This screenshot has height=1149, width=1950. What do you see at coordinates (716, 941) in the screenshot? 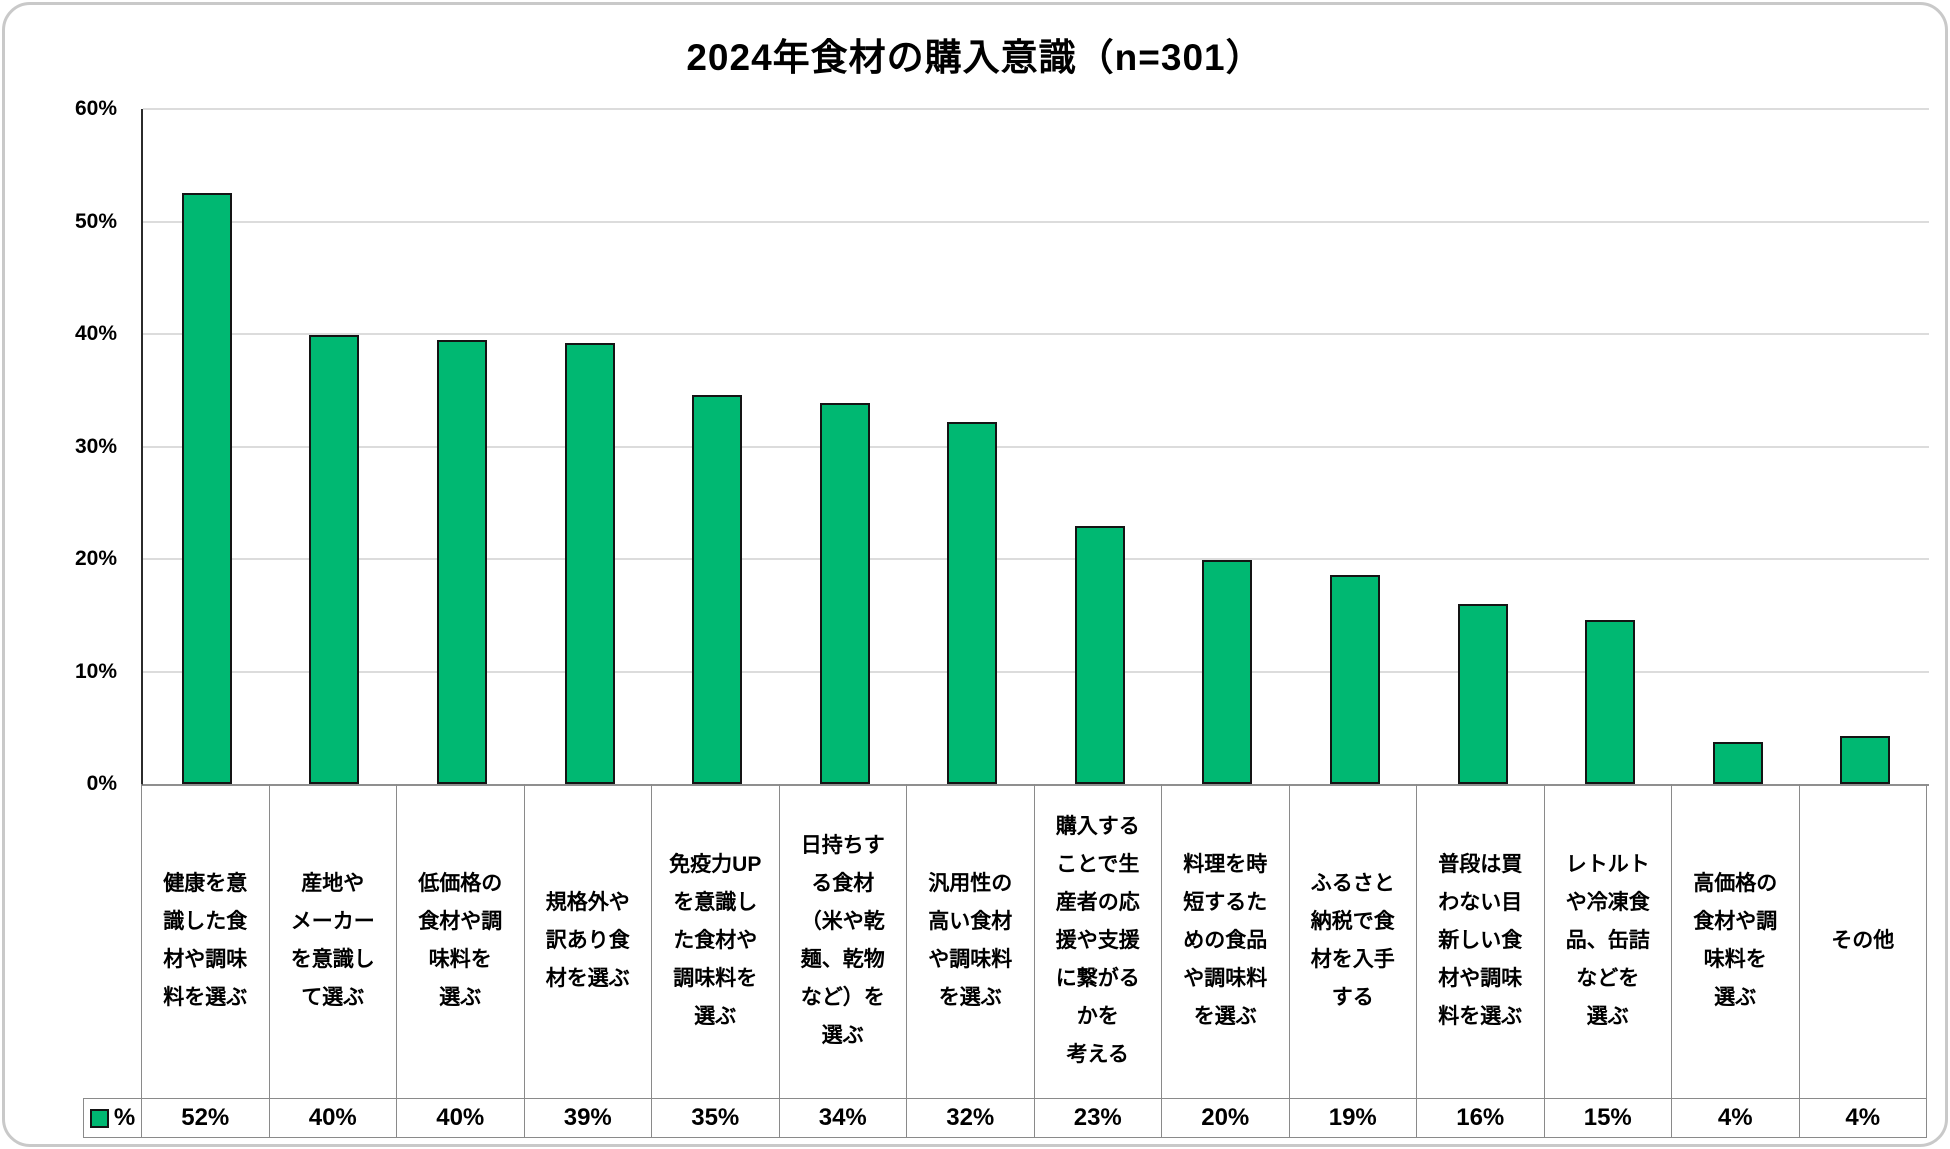
I see `category-cell: 免疫力UP を意識し た食材や 調味料を 選ぶ` at bounding box center [716, 941].